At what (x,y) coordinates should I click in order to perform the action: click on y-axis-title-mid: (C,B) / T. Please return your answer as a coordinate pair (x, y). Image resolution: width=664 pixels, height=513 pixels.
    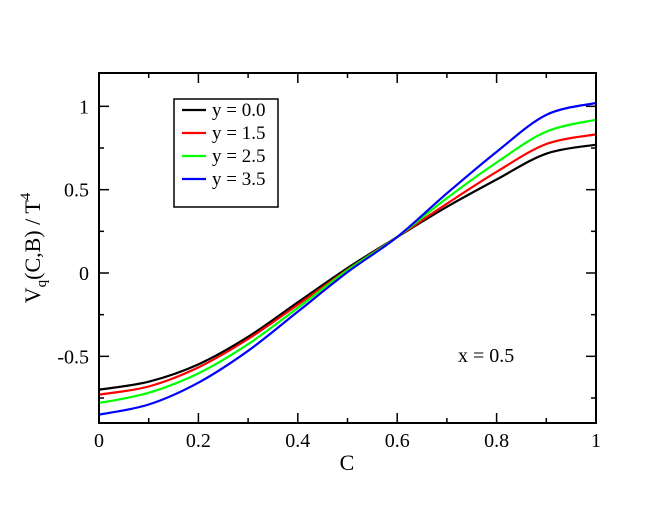
    Looking at the image, I should click on (32, 240).